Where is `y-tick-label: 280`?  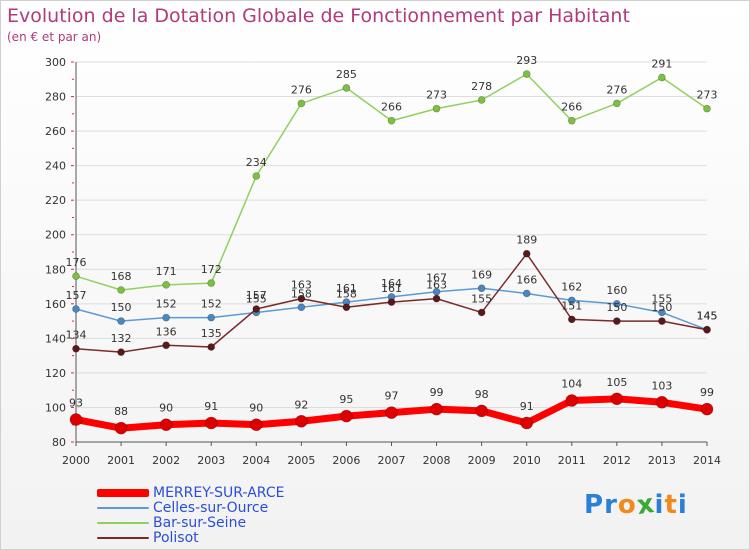
y-tick-label: 280 is located at coordinates (55, 97).